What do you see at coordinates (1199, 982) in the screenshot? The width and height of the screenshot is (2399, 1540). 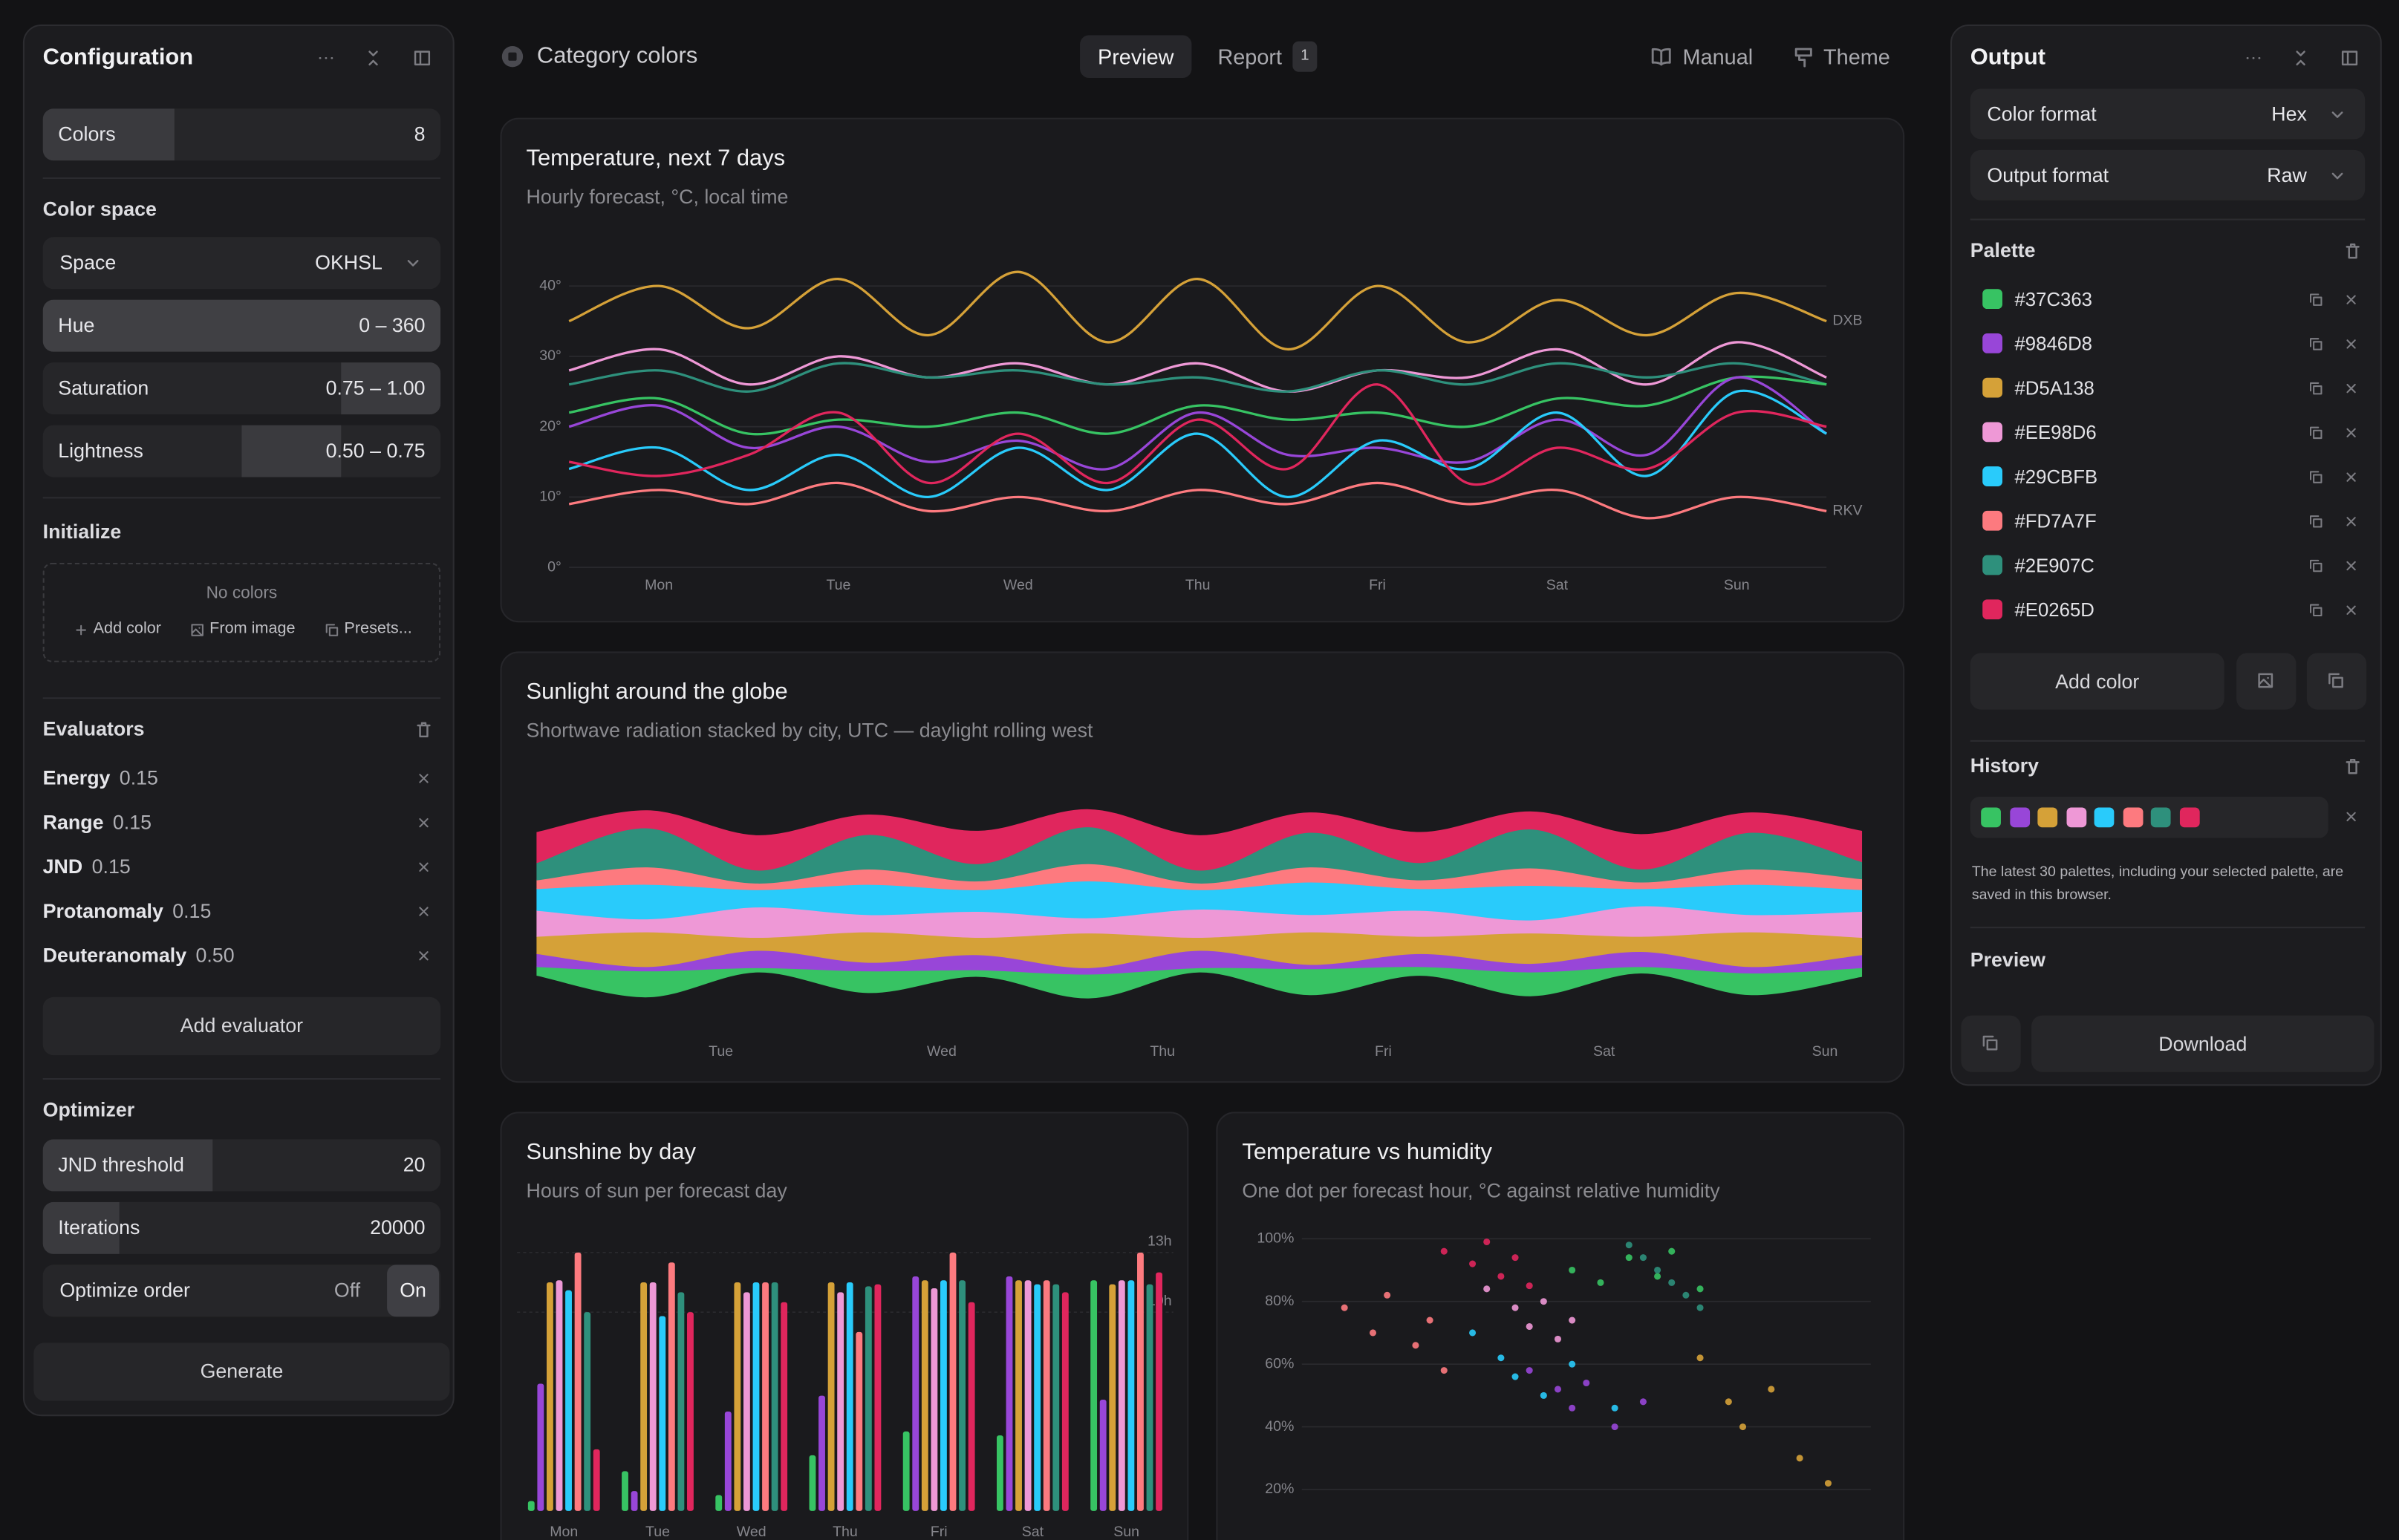 I see `area-series` at bounding box center [1199, 982].